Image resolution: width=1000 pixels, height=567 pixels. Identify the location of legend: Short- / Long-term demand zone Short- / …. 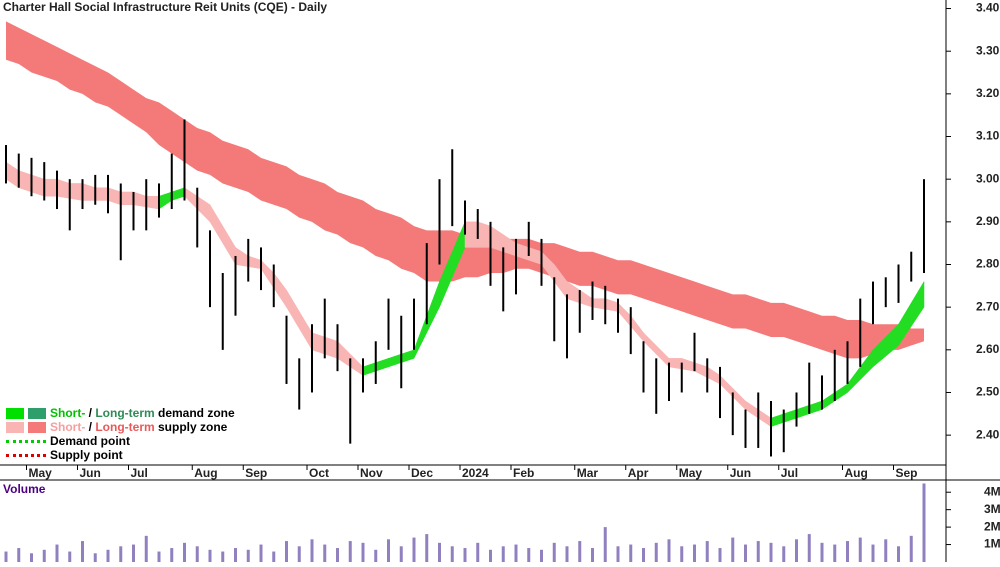
(120, 434).